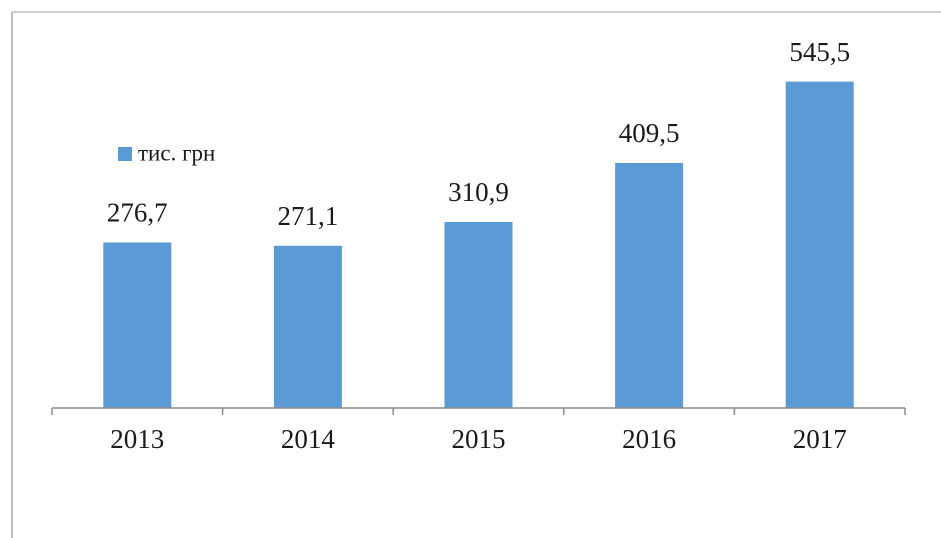 The width and height of the screenshot is (941, 538). What do you see at coordinates (176, 152) in the screenshot?
I see `legend-label: тис. грн` at bounding box center [176, 152].